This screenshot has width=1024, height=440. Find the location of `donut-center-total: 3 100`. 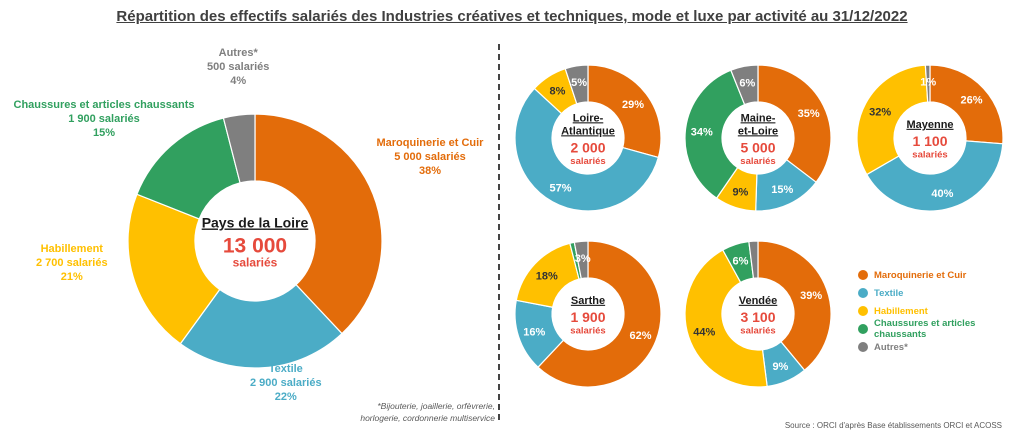

donut-center-total: 3 100 is located at coordinates (757, 317).